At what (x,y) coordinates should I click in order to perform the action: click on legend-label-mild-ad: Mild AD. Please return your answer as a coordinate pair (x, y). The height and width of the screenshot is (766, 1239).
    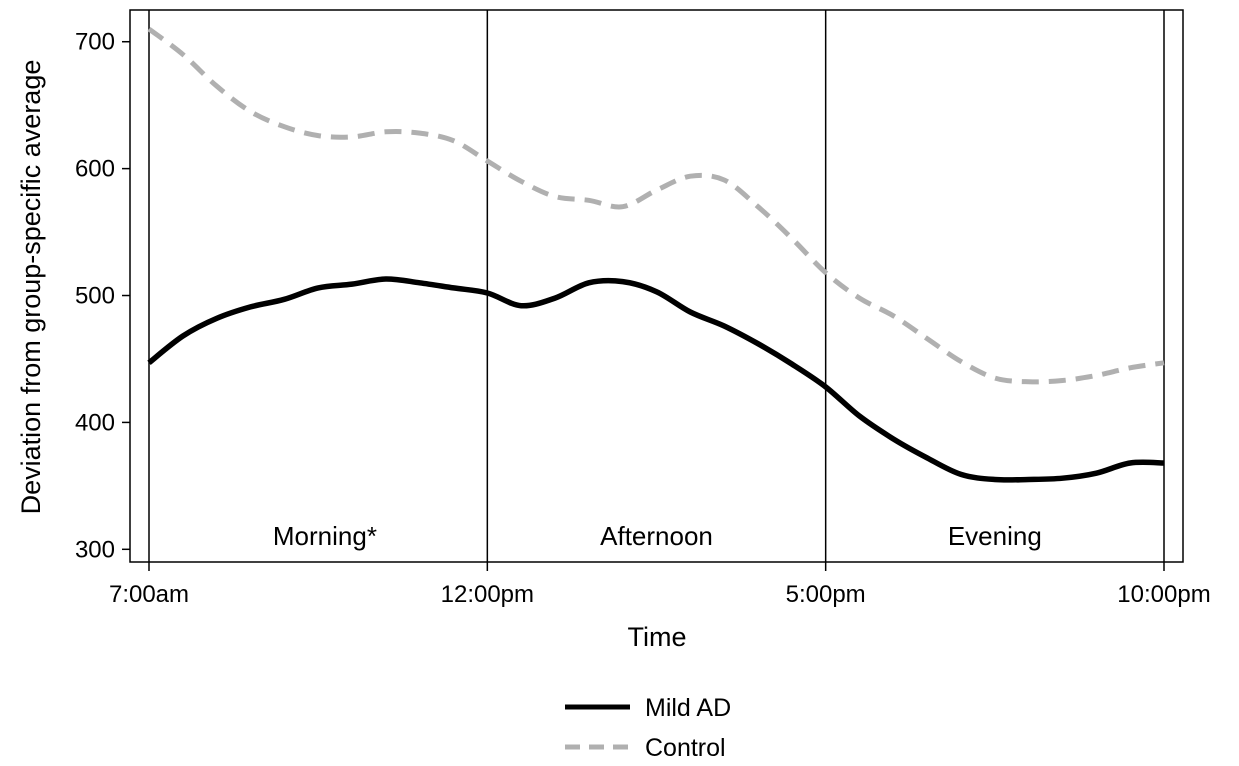
    Looking at the image, I should click on (688, 708).